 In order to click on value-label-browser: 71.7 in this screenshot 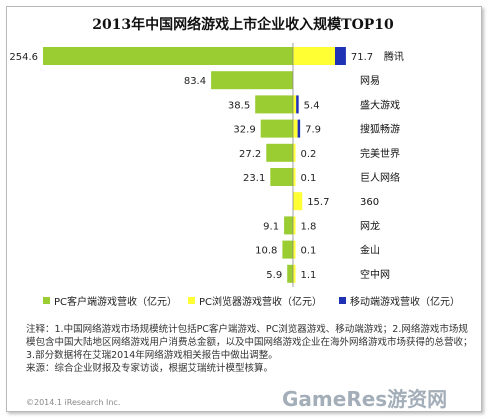, I will do `click(362, 57)`.